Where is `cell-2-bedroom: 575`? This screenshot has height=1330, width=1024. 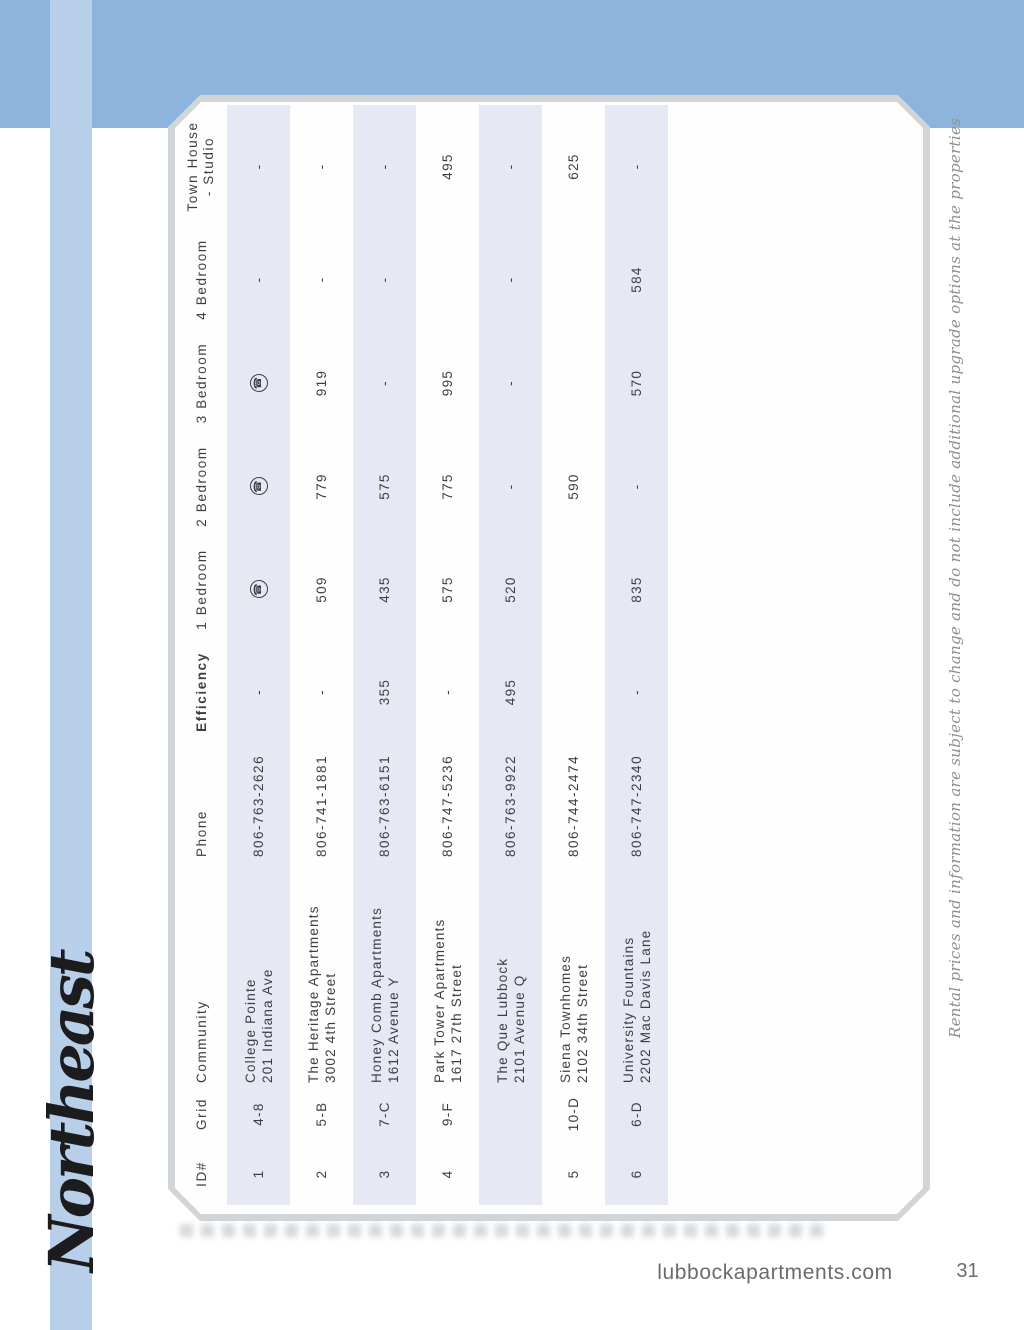
cell-2-bedroom: 575 is located at coordinates (384, 486).